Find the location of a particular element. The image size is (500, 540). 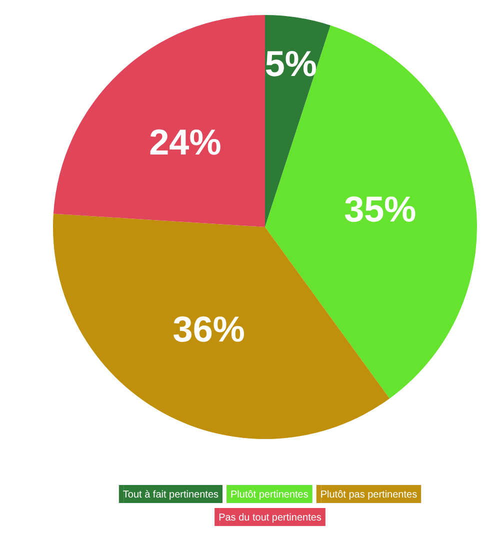

legend-label: Tout à fait pertinentes is located at coordinates (170, 495).